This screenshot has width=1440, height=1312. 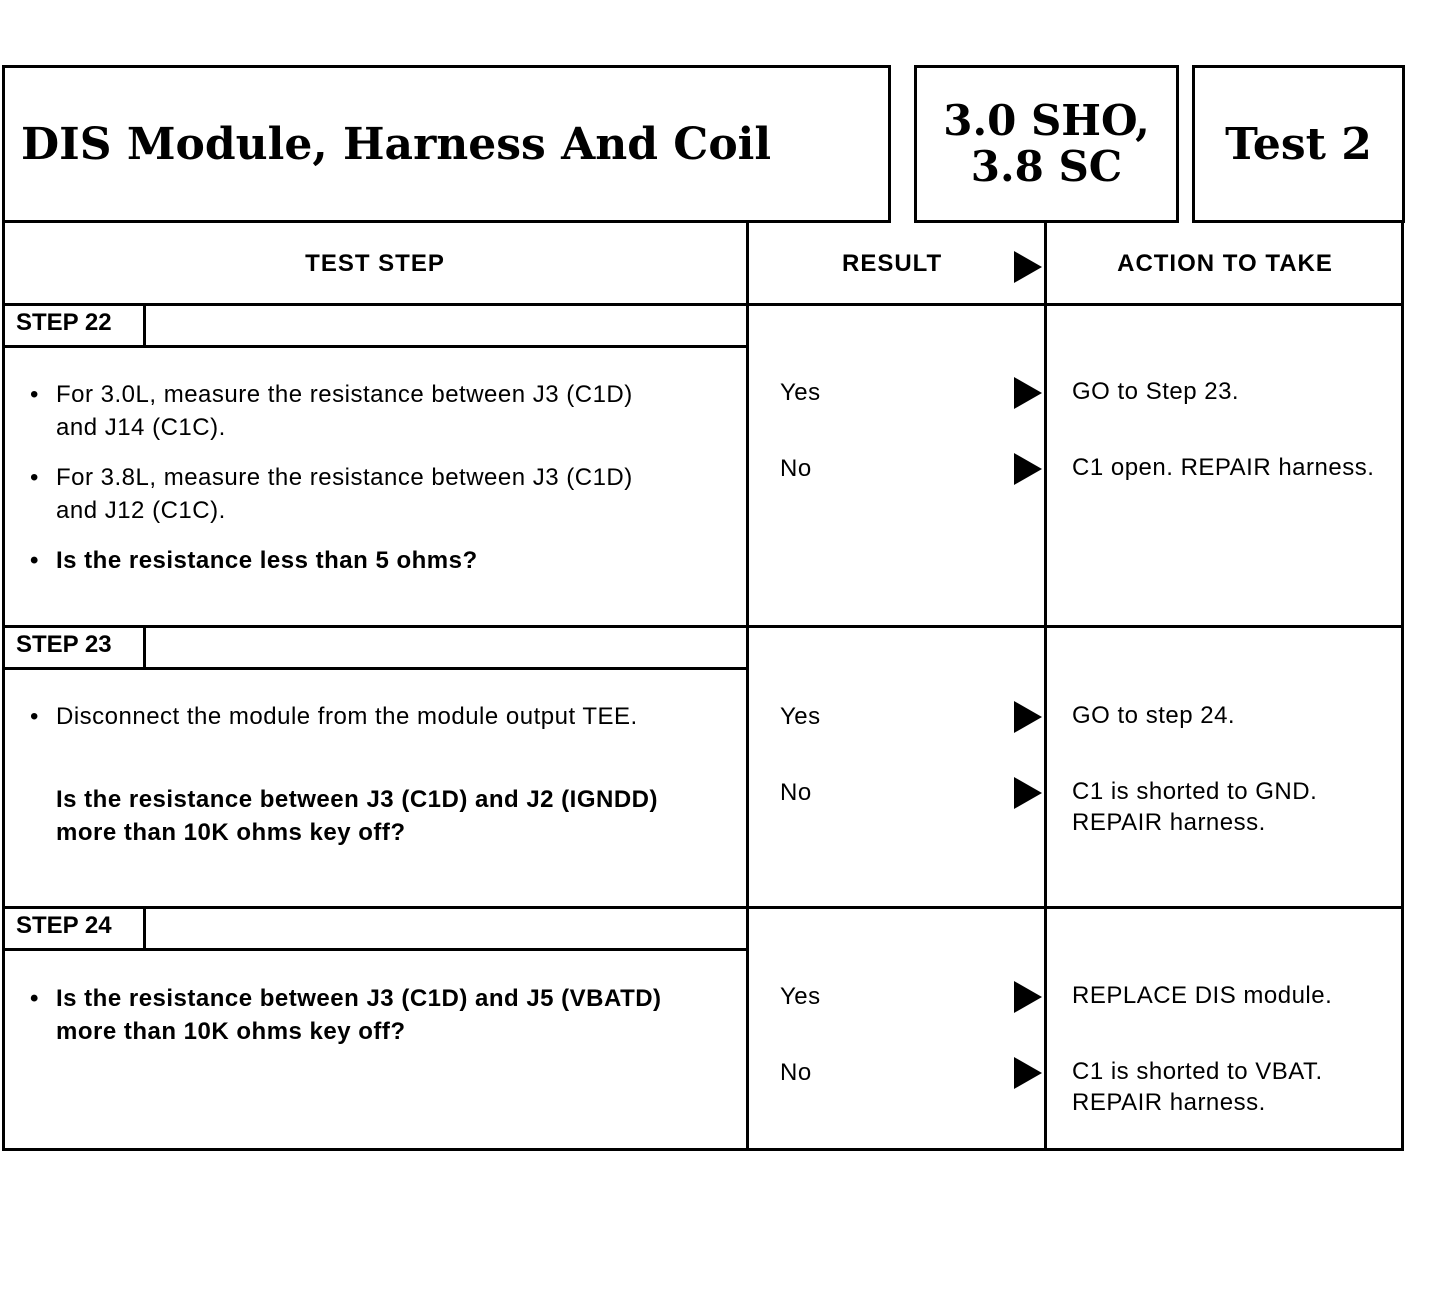 I want to click on action-text: C1 open. REPAIR harness., so click(x=1223, y=467).